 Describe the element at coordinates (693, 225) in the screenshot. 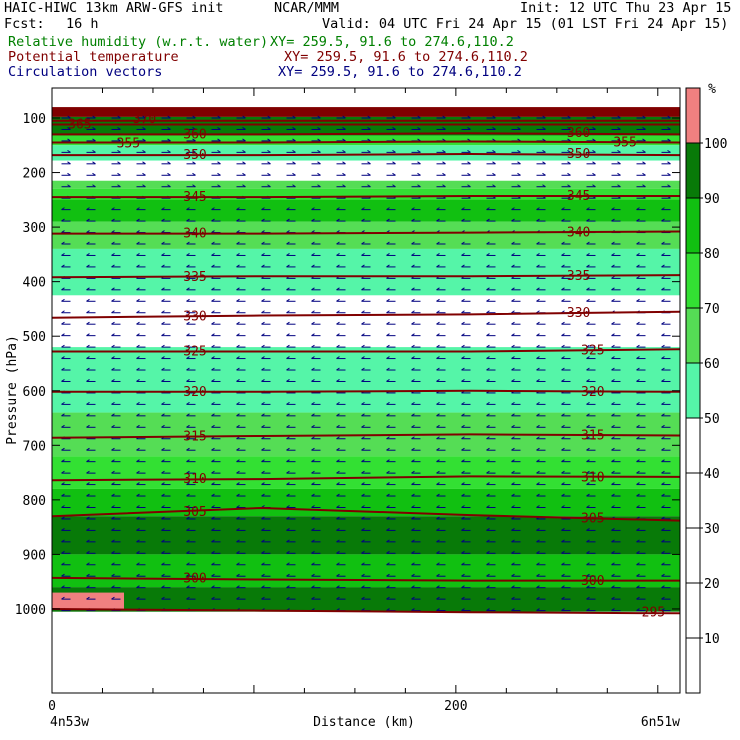

I see `colorbar-swatch` at that location.